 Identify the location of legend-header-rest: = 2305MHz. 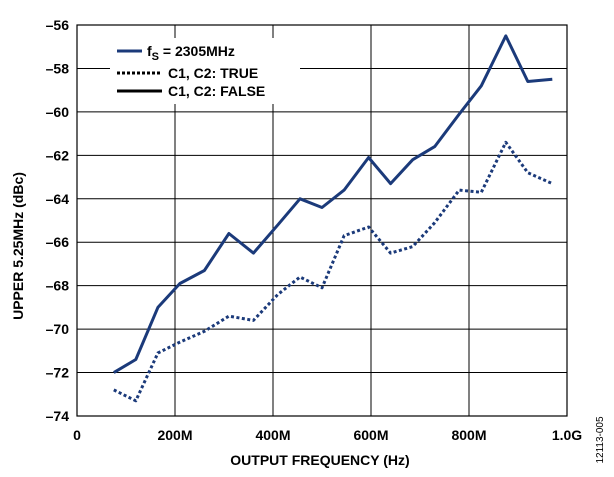
(197, 51).